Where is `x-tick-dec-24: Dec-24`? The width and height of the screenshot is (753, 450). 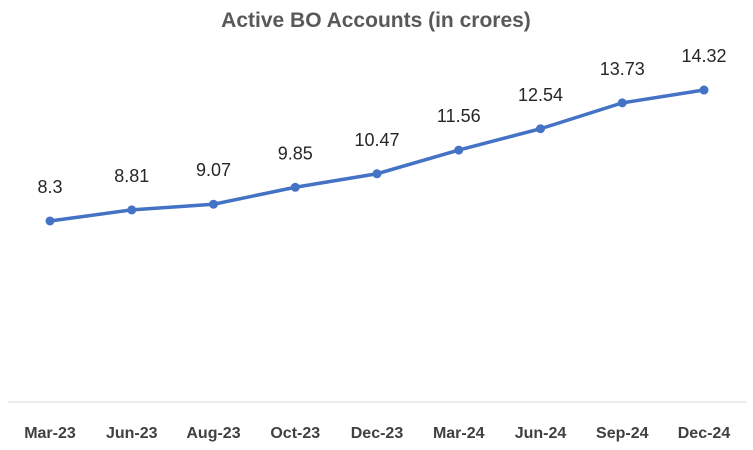
x-tick-dec-24: Dec-24 is located at coordinates (704, 433).